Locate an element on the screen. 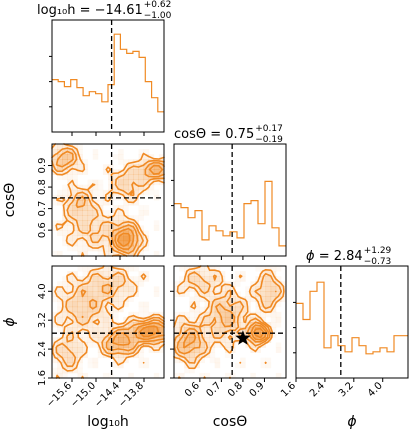 The height and width of the screenshot is (434, 415). x-tick-label-costheta: 0.7 is located at coordinates (213, 389).